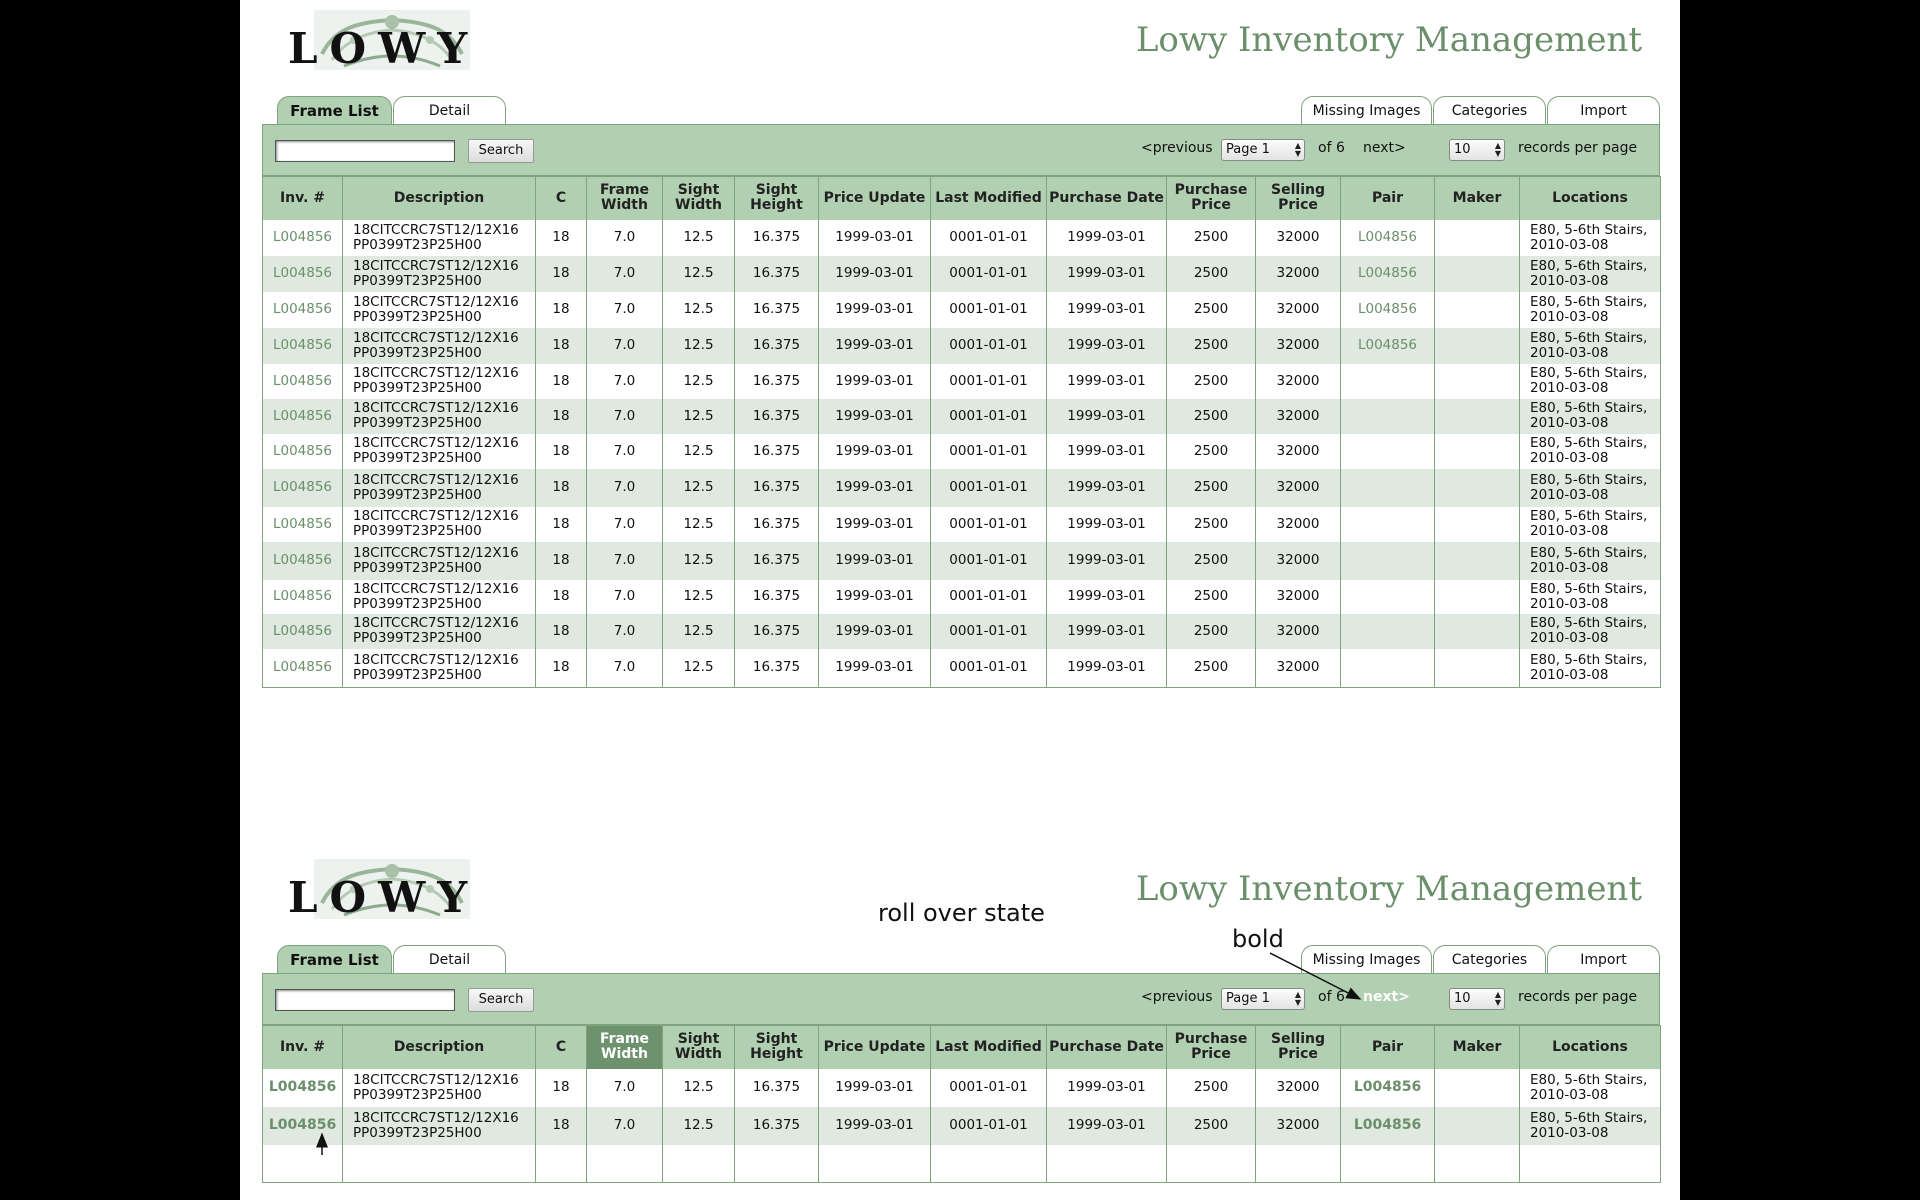 The height and width of the screenshot is (1200, 1920). I want to click on next-link-hover: next>, so click(1386, 997).